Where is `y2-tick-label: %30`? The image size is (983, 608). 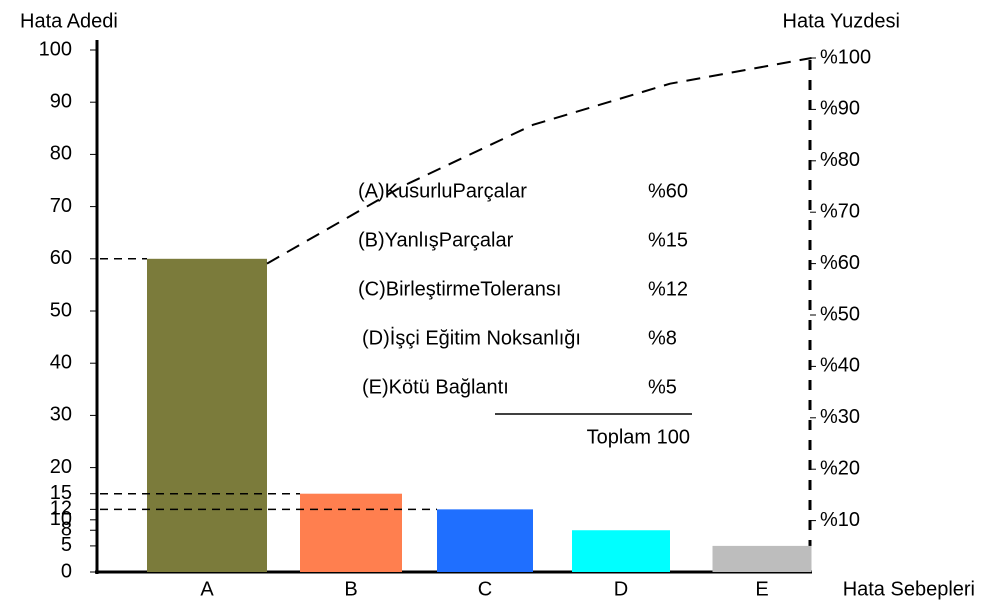
y2-tick-label: %30 is located at coordinates (840, 417).